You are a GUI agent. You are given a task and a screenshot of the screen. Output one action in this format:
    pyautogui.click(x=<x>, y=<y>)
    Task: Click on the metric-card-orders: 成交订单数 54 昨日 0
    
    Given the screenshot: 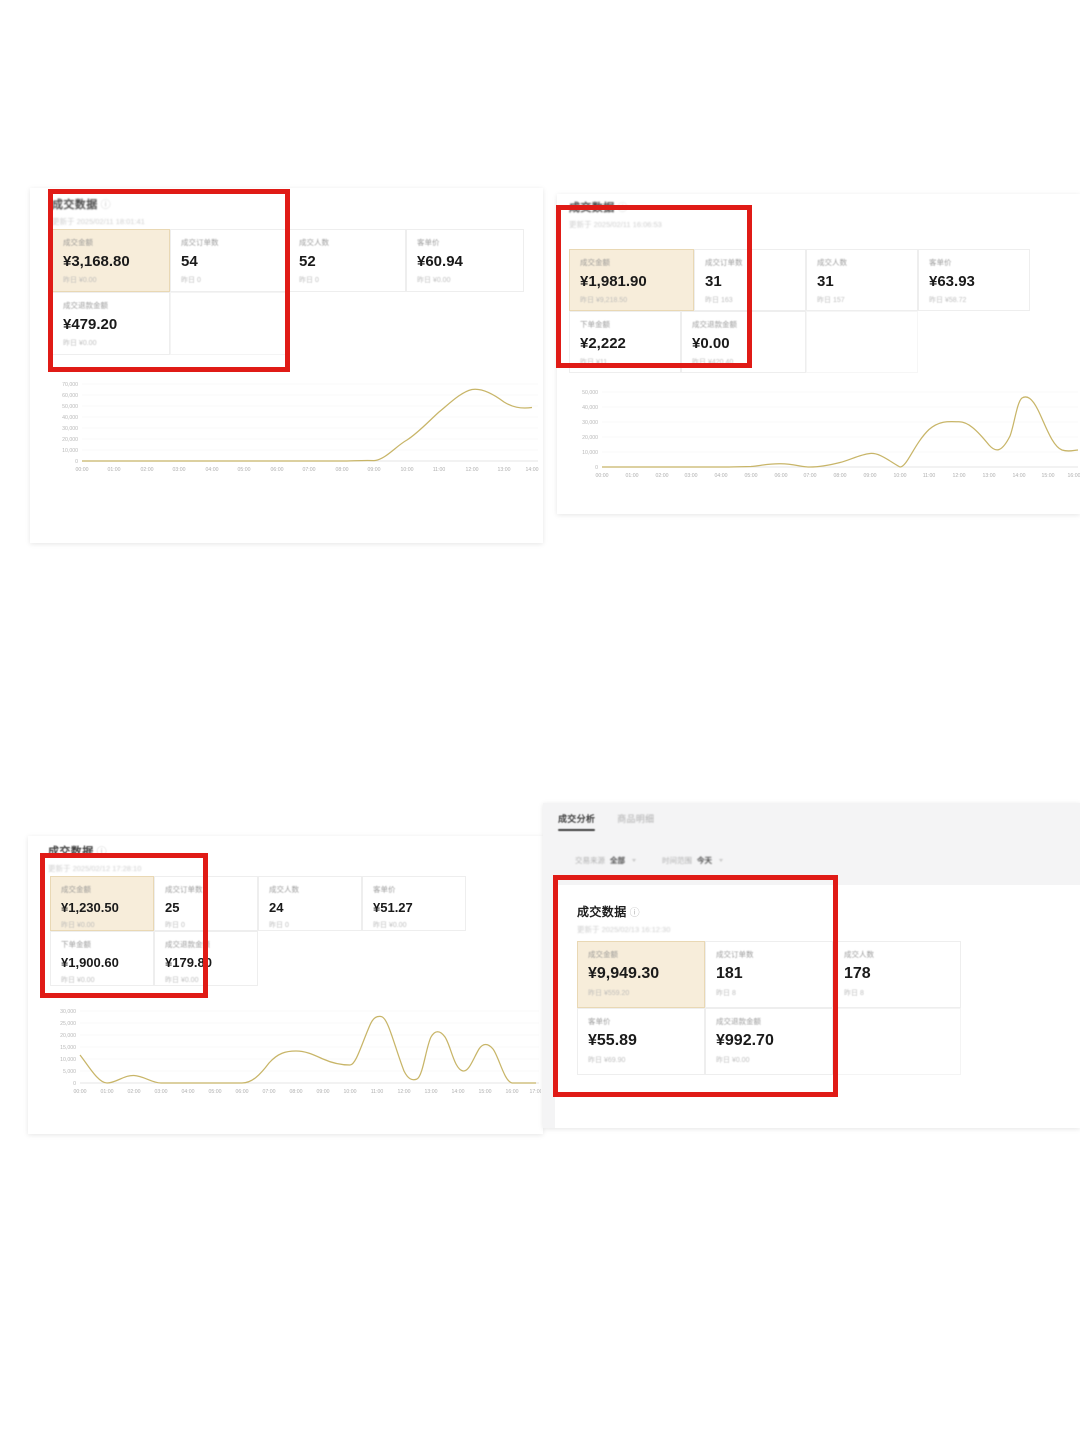 What is the action you would take?
    pyautogui.click(x=229, y=260)
    